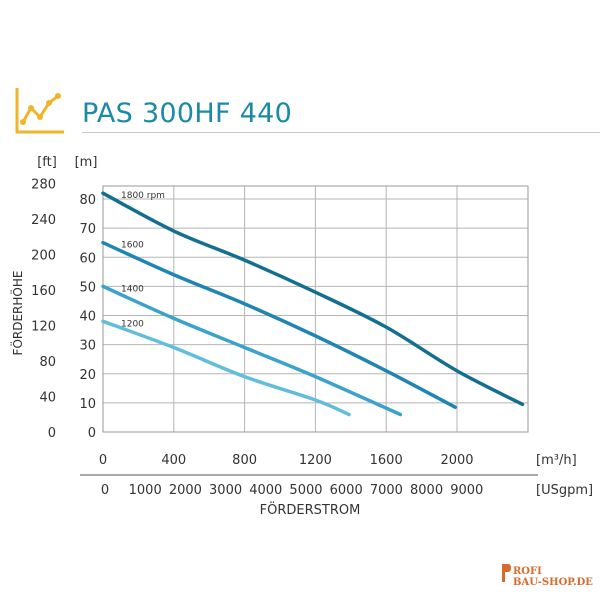  I want to click on y-tick-label-m: 70, so click(87, 229).